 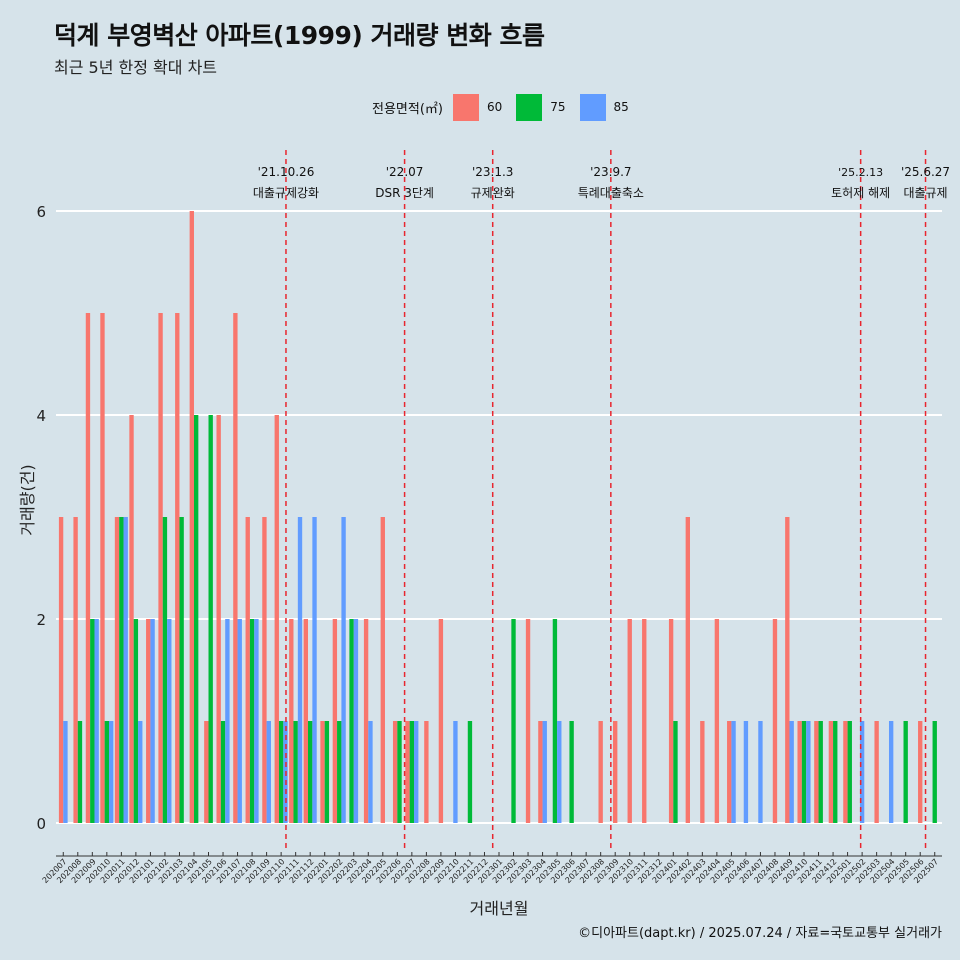 What do you see at coordinates (286, 172) in the screenshot?
I see `event-date-label: '21.10.26` at bounding box center [286, 172].